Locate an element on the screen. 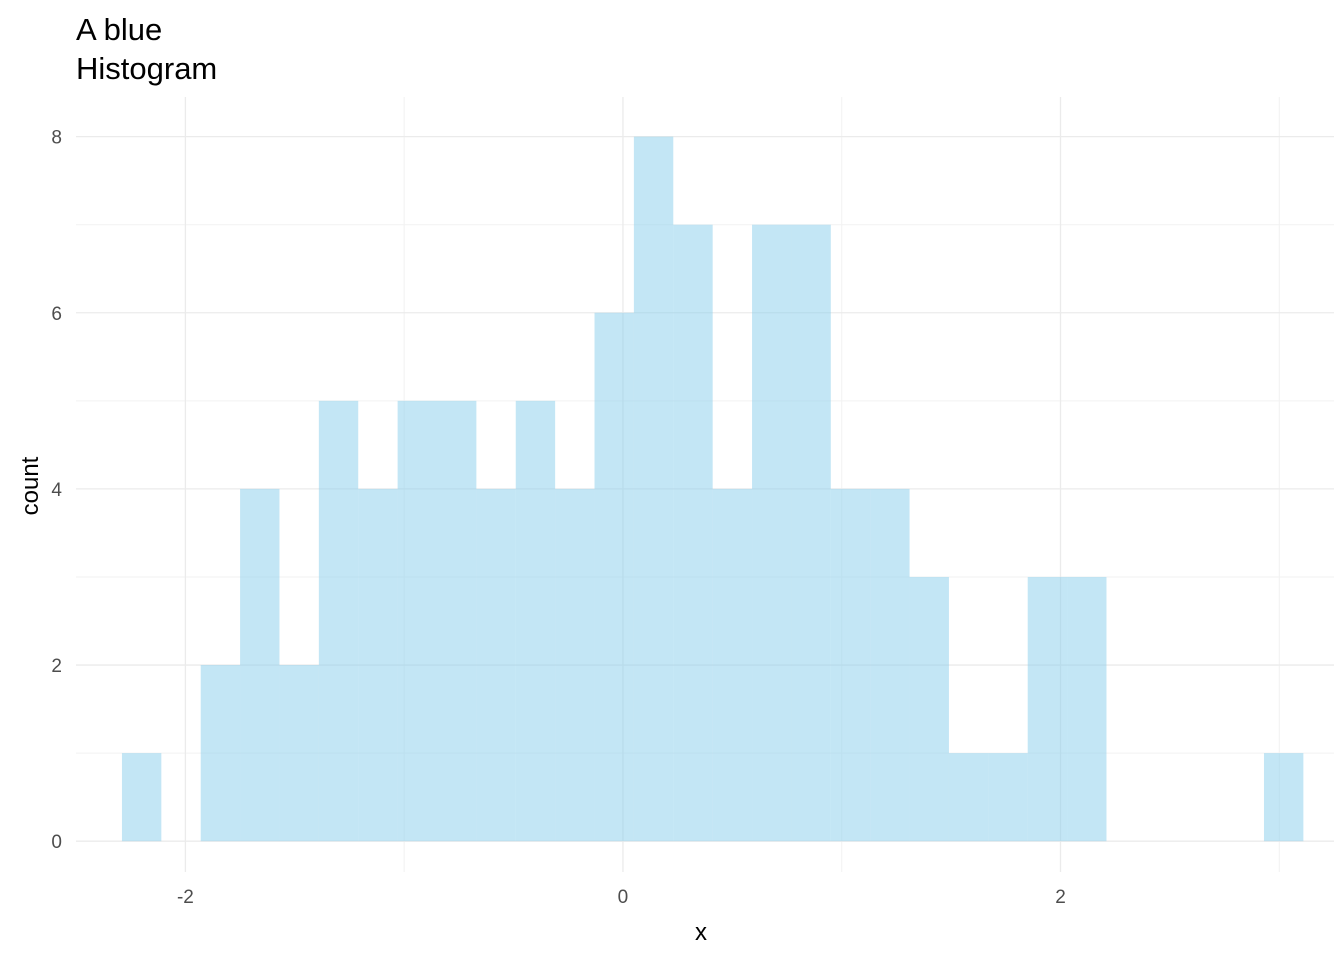 The image size is (1344, 960). y-axis-ticks: 0 2 4 6 8 is located at coordinates (56, 491).